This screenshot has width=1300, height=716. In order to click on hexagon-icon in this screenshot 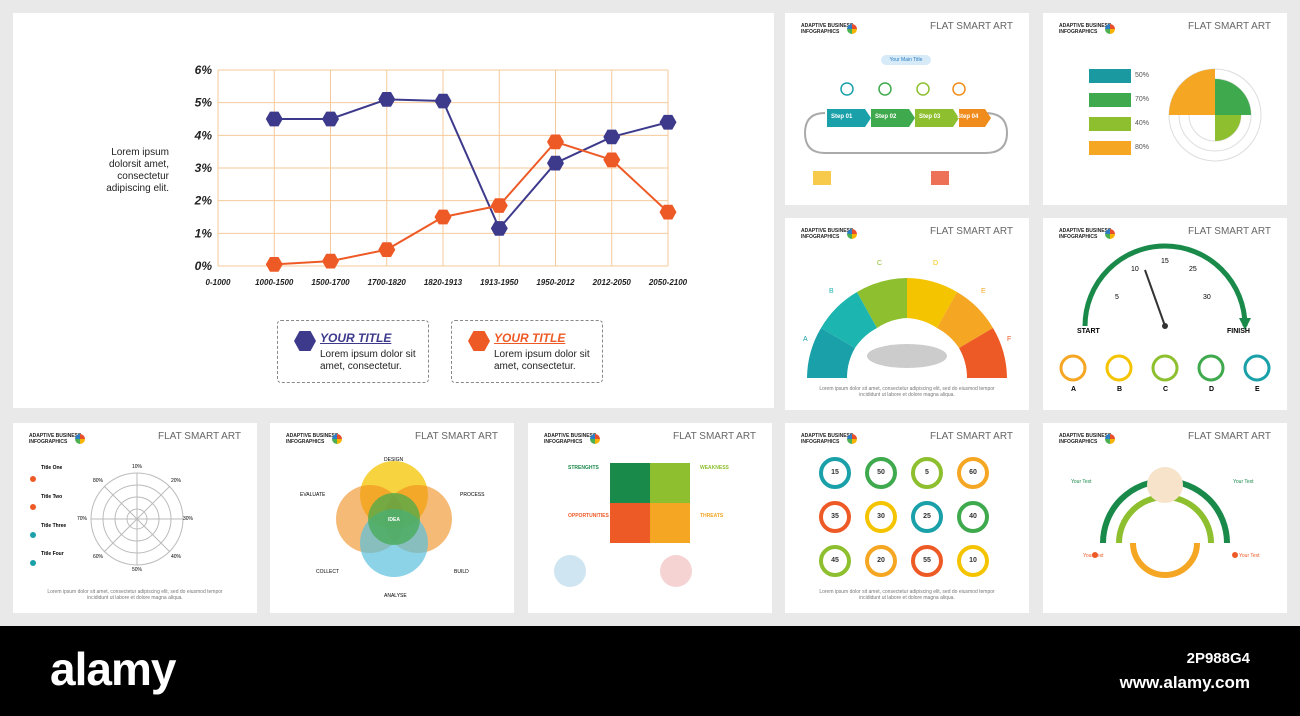, I will do `click(305, 341)`.